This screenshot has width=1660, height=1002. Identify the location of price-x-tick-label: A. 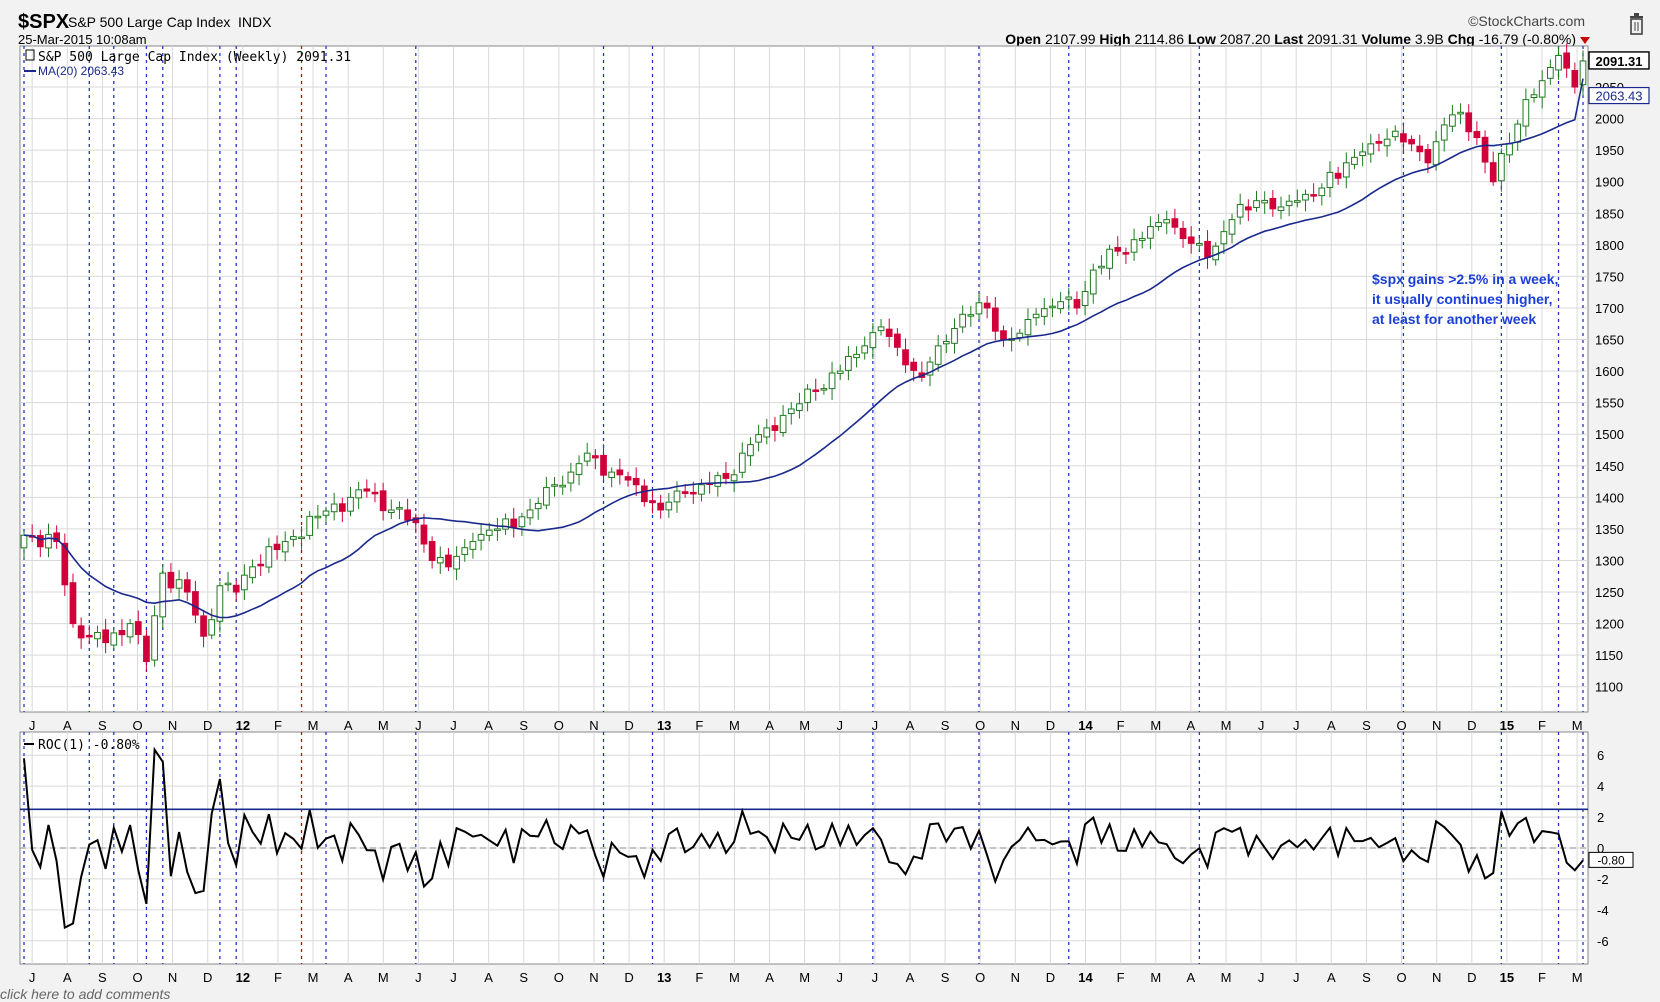
(910, 725).